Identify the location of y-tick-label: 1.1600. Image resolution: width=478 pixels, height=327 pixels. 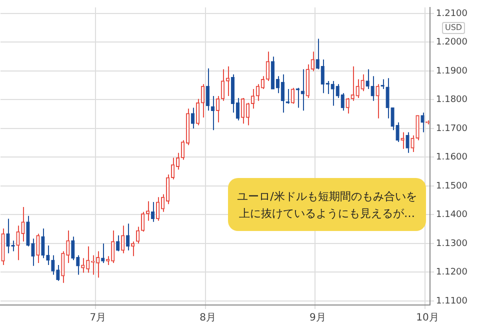
(452, 157).